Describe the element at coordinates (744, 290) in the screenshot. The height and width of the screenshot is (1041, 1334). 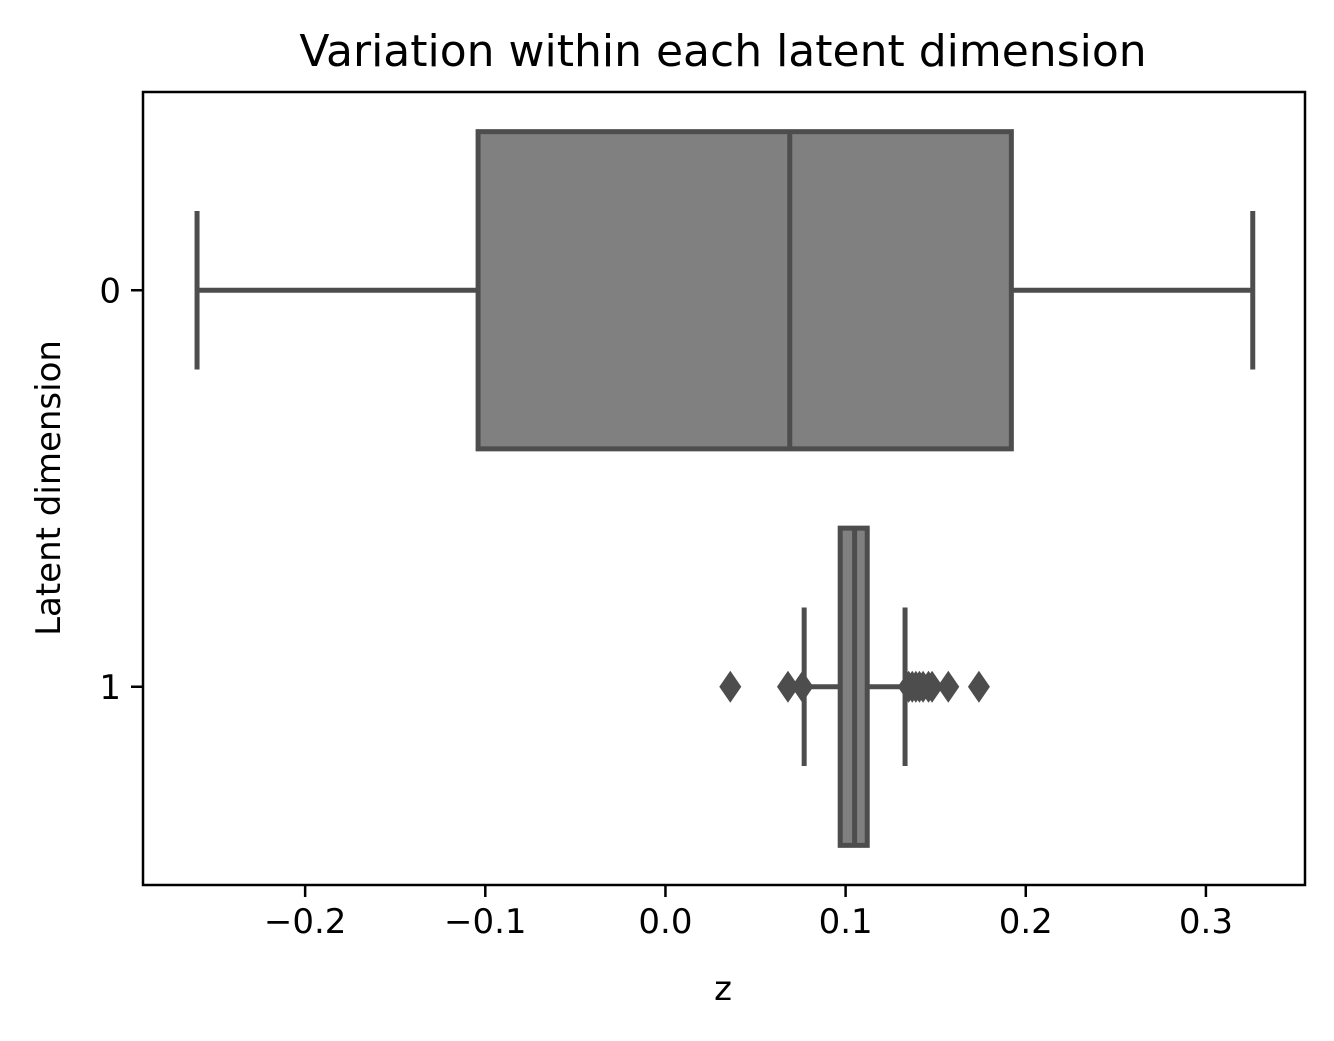
I see `iqr-box` at that location.